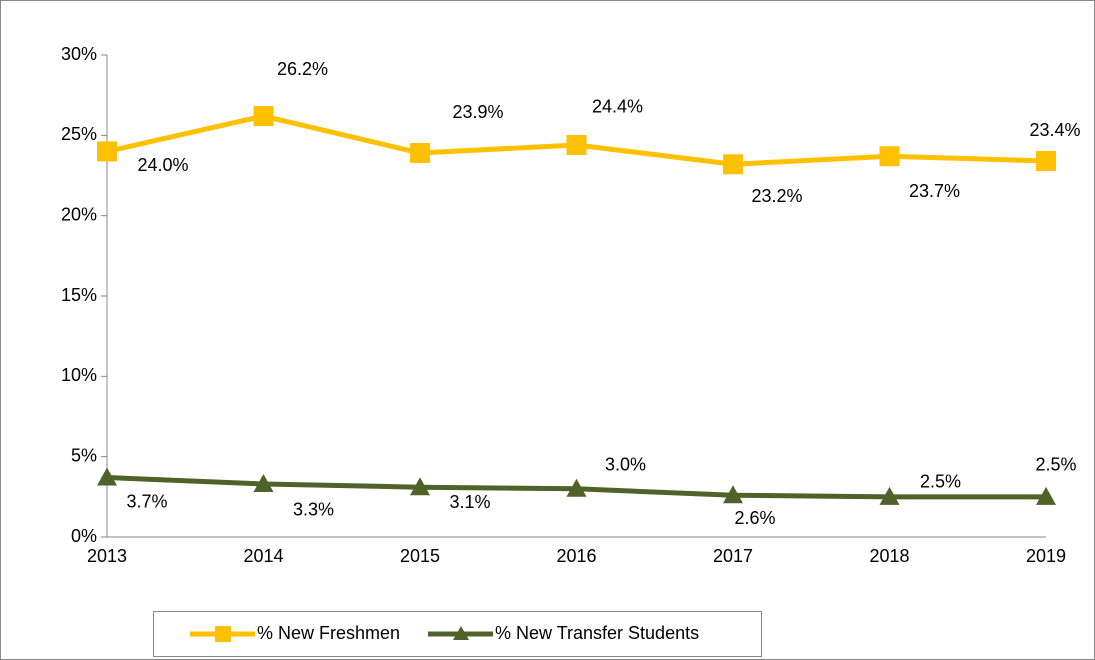 The image size is (1095, 660). What do you see at coordinates (328, 633) in the screenshot?
I see `legend-label: % New Freshmen` at bounding box center [328, 633].